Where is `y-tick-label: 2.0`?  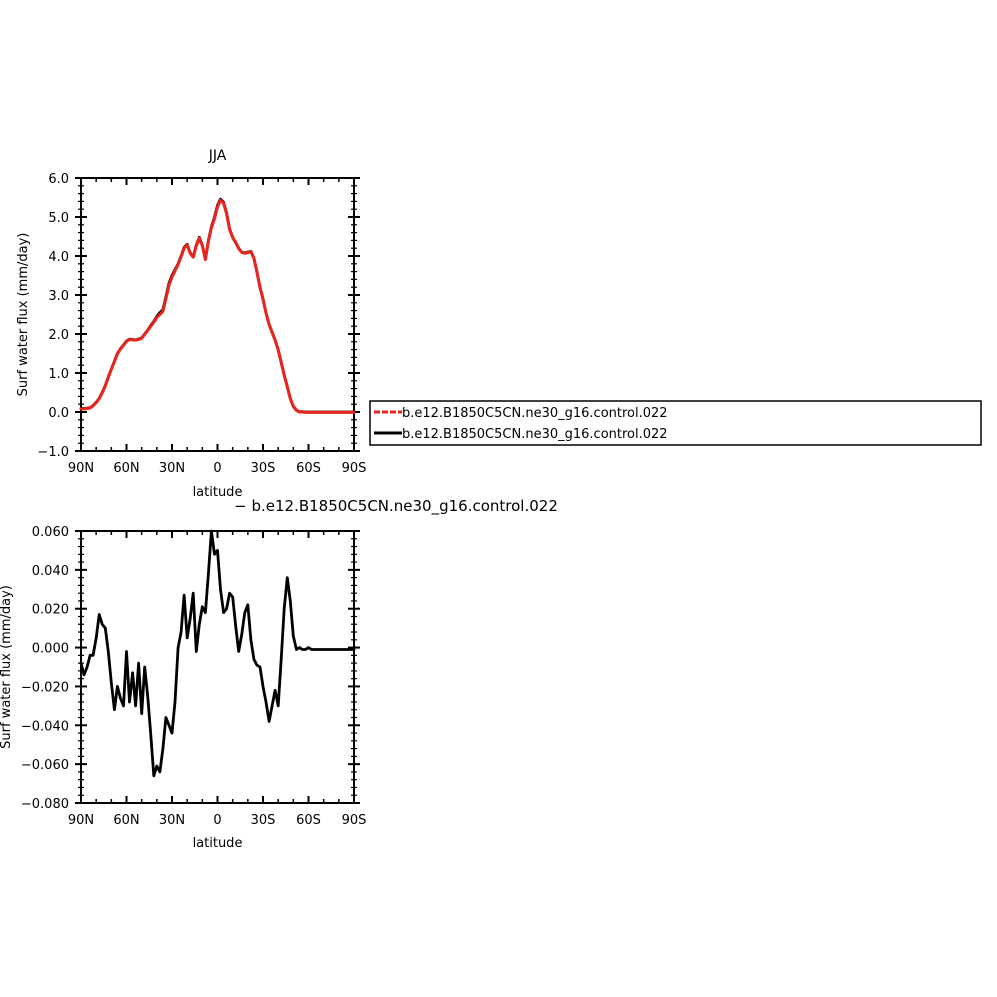 y-tick-label: 2.0 is located at coordinates (58, 335).